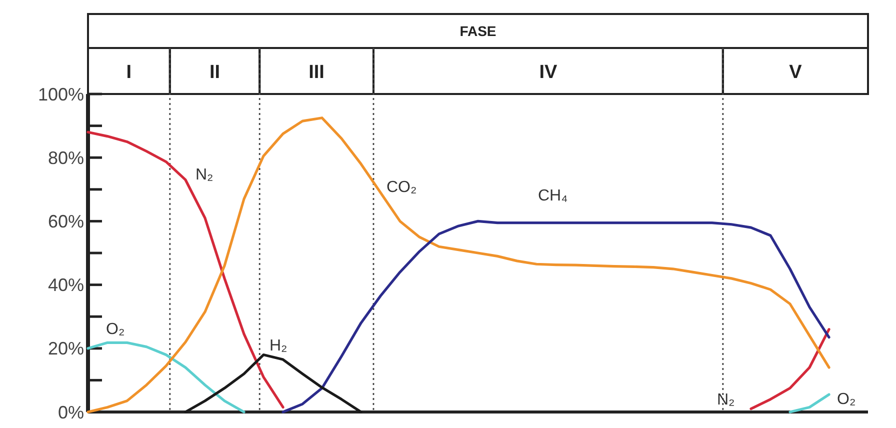 Image resolution: width=896 pixels, height=428 pixels. I want to click on y-tick-label: 20%, so click(66, 348).